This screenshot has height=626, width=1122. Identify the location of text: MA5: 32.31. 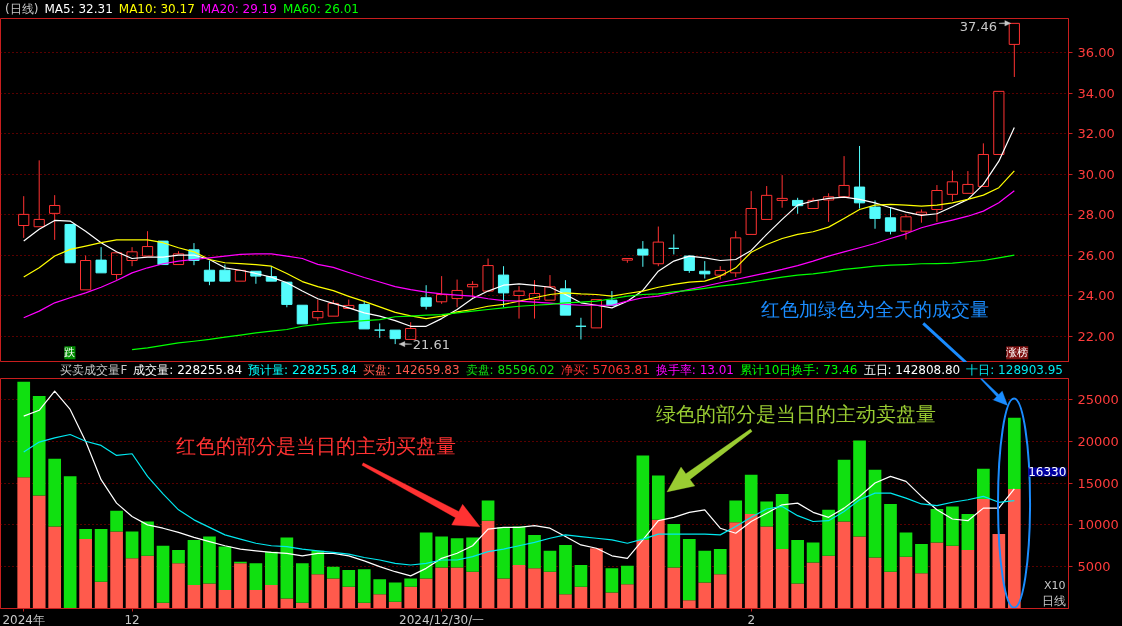
(78, 9).